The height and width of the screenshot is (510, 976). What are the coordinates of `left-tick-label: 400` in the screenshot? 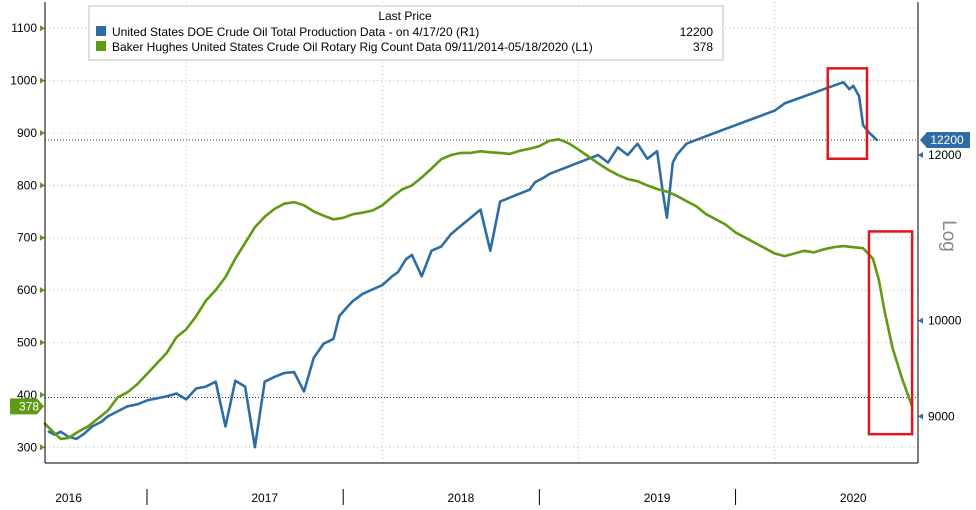 It's located at (27, 395).